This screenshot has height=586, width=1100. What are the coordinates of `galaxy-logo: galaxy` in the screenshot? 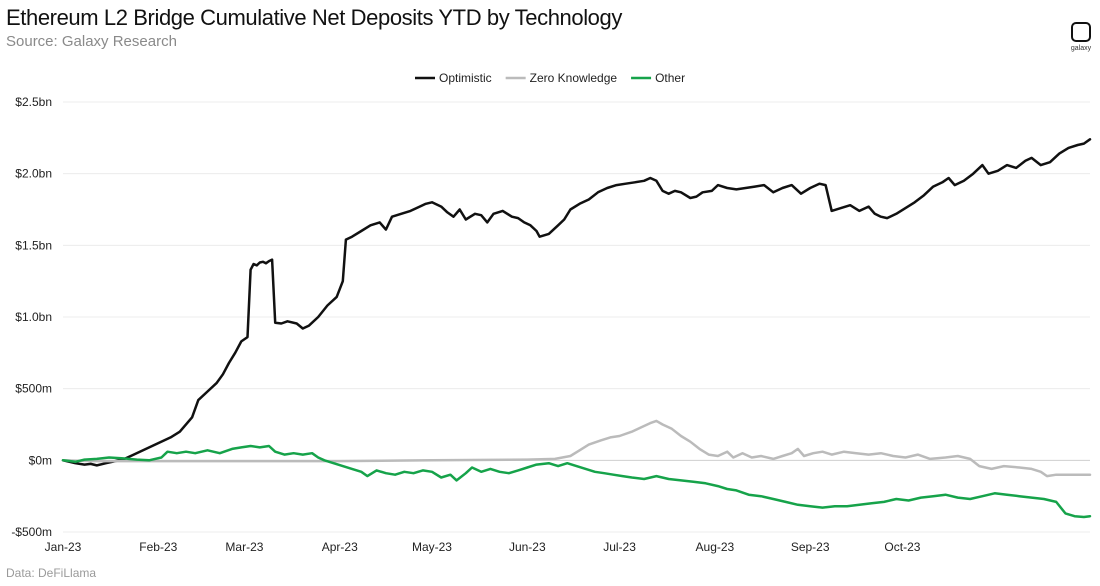 It's located at (1081, 39).